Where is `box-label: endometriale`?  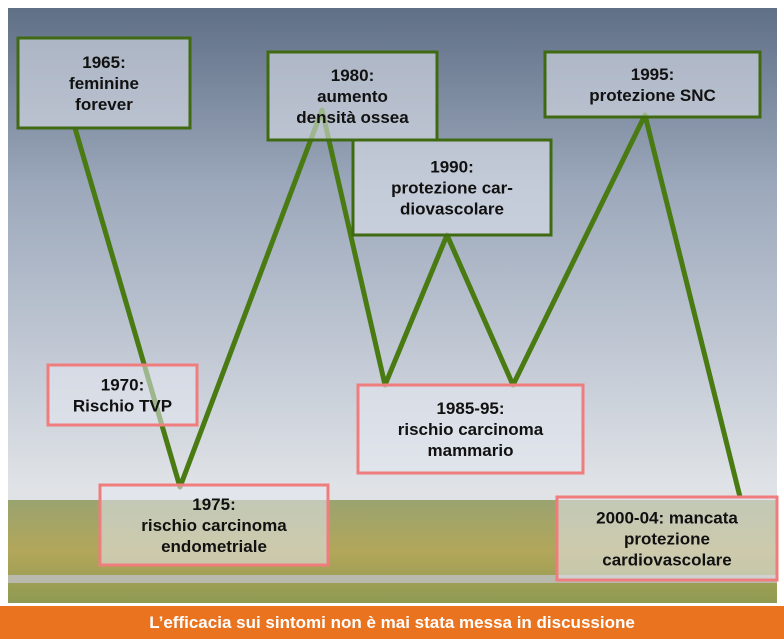 box-label: endometriale is located at coordinates (214, 546).